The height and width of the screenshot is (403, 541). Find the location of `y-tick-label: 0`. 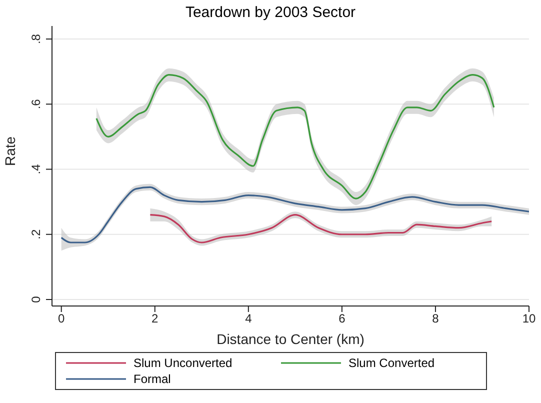

y-tick-label: 0 is located at coordinates (36, 299).